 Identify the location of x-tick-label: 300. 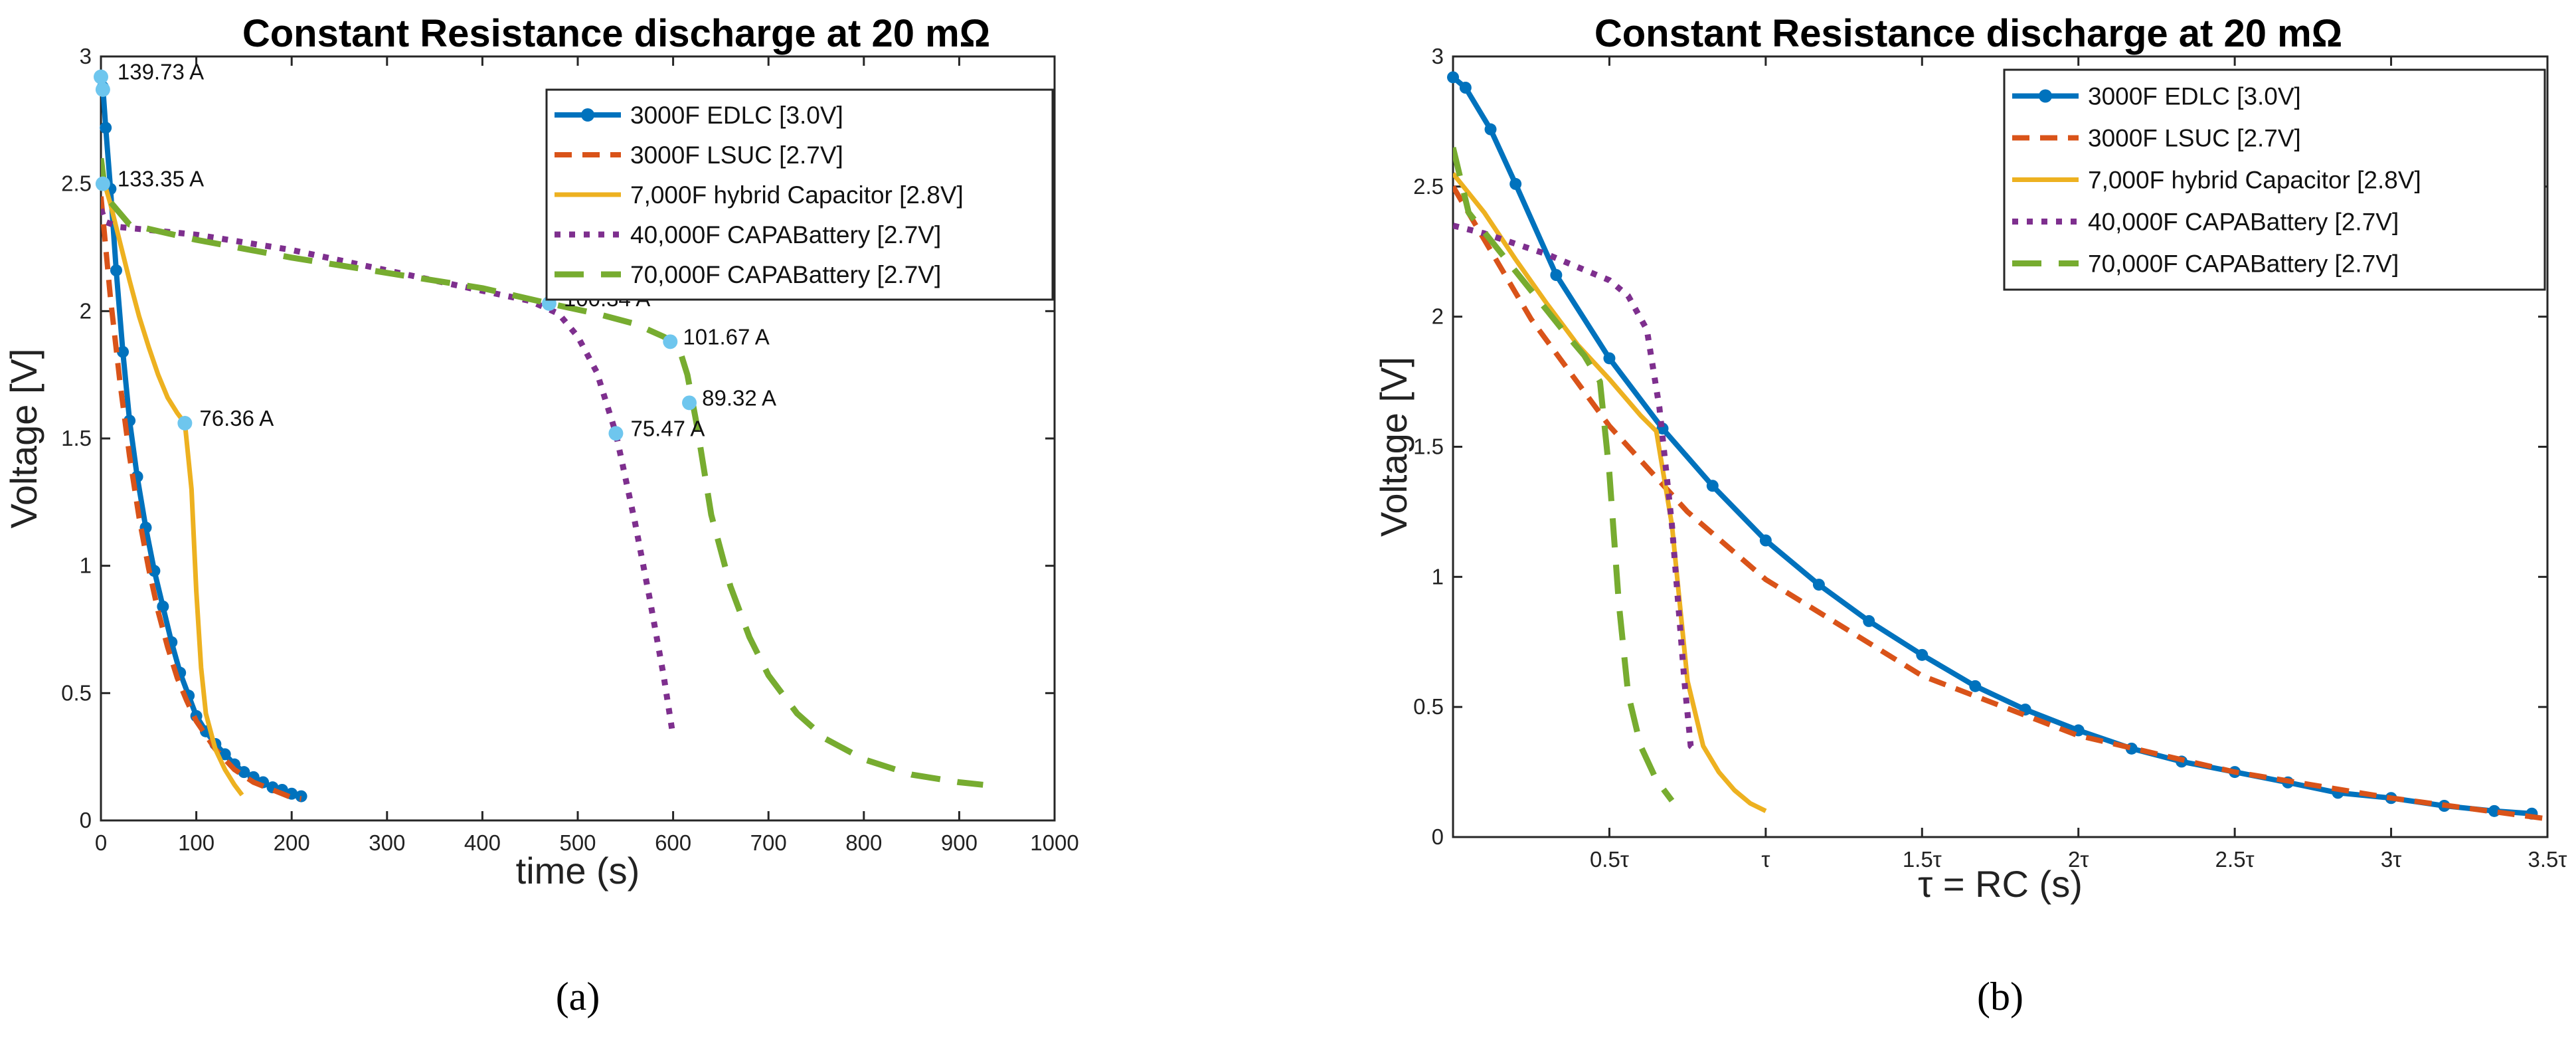
(387, 842).